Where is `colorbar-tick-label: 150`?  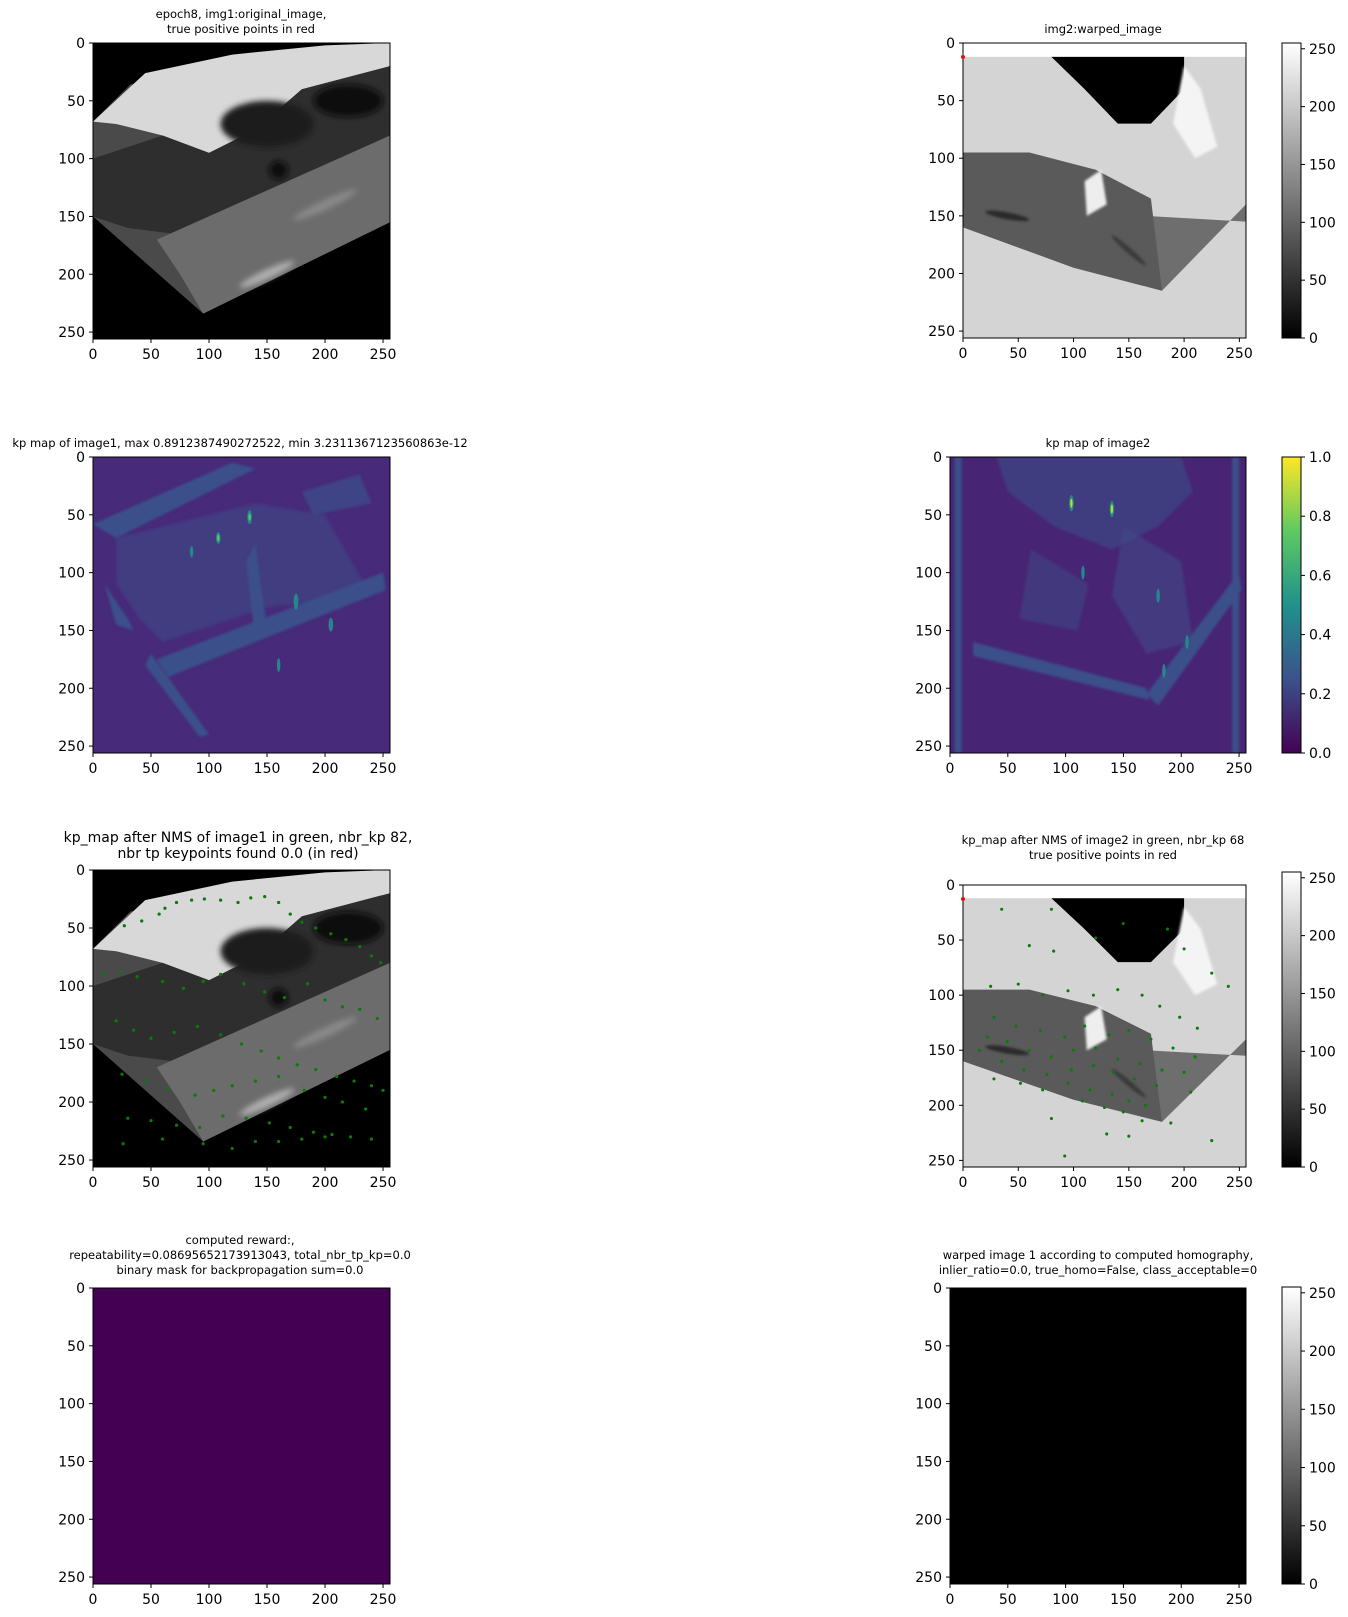 colorbar-tick-label: 150 is located at coordinates (1322, 165).